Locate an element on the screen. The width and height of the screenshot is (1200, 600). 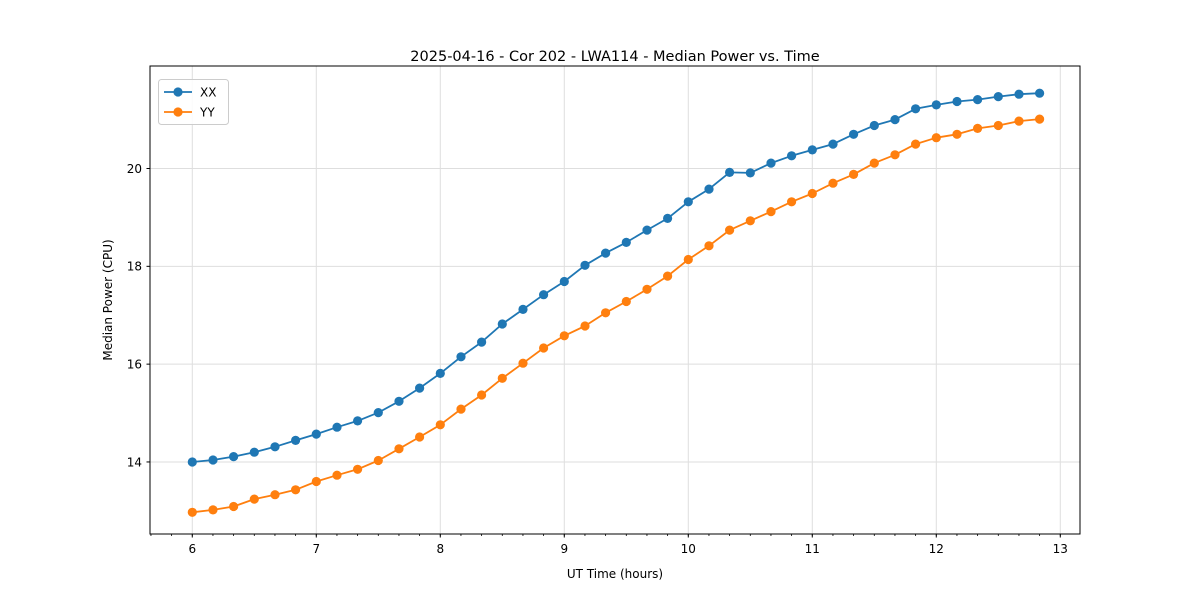
legend-box is located at coordinates (193, 102).